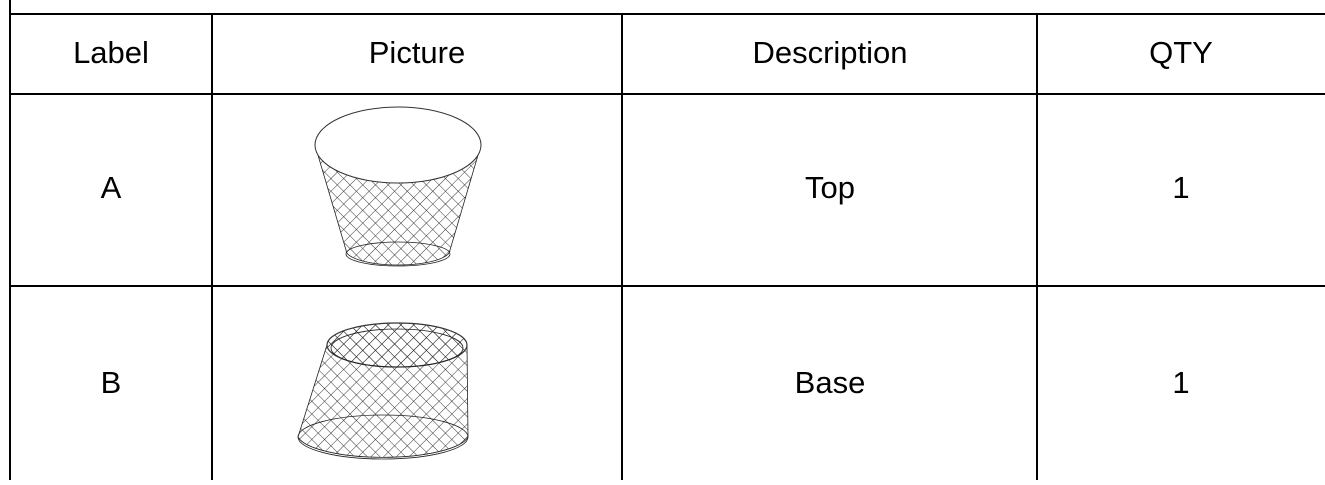  I want to click on header-cell: Label, so click(111, 52).